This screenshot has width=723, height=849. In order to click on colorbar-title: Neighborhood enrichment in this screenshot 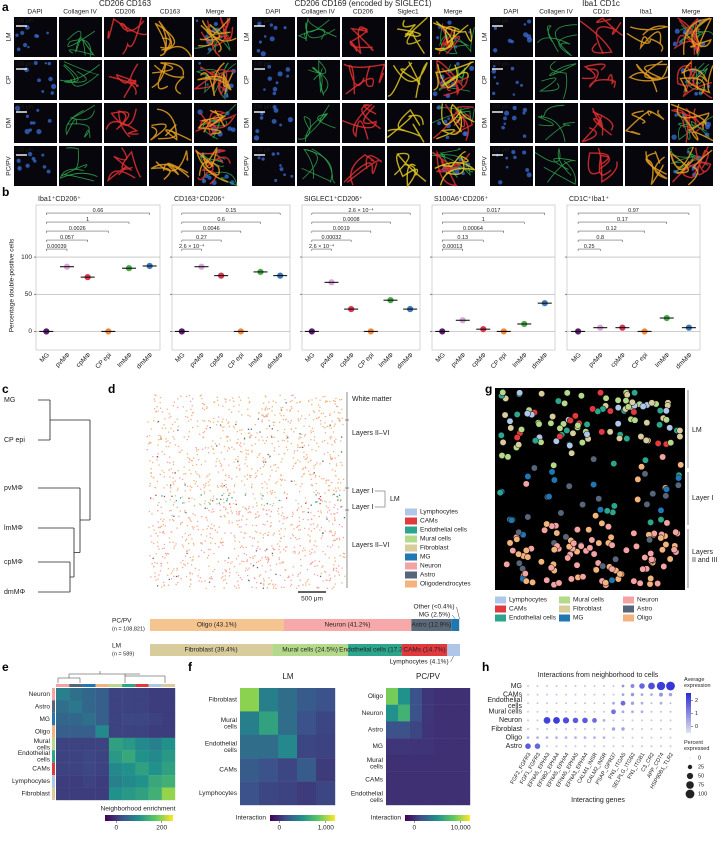, I will do `click(138, 809)`.